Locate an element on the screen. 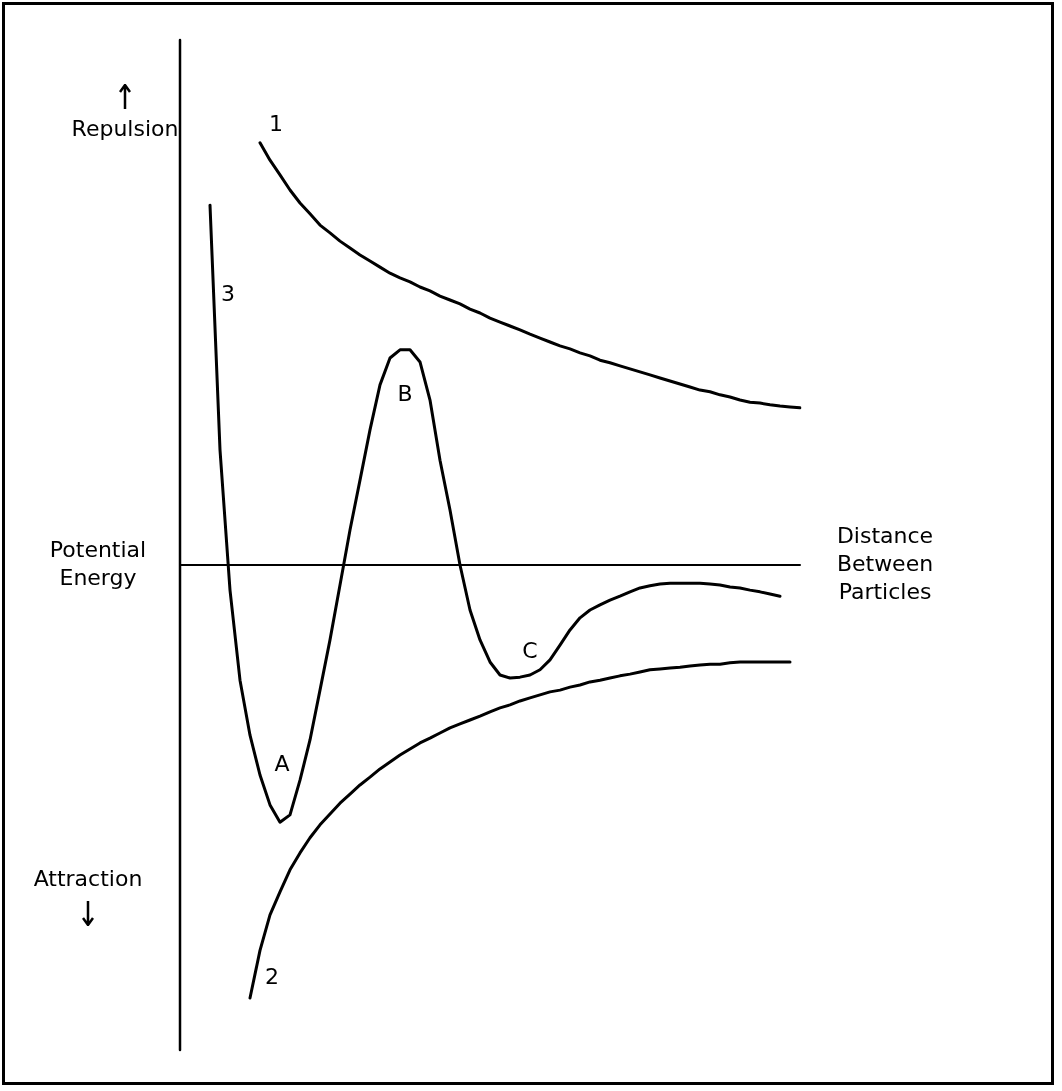 Image resolution: width=1062 pixels, height=1091 pixels. text: Repulsion is located at coordinates (125, 128).